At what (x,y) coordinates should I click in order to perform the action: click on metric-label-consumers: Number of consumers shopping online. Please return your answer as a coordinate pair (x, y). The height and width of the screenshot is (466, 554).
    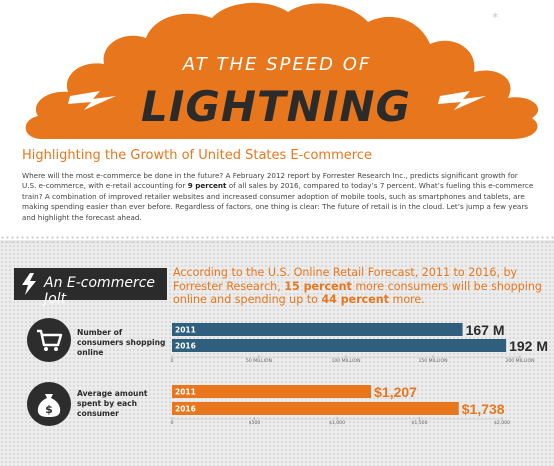
    Looking at the image, I should click on (121, 342).